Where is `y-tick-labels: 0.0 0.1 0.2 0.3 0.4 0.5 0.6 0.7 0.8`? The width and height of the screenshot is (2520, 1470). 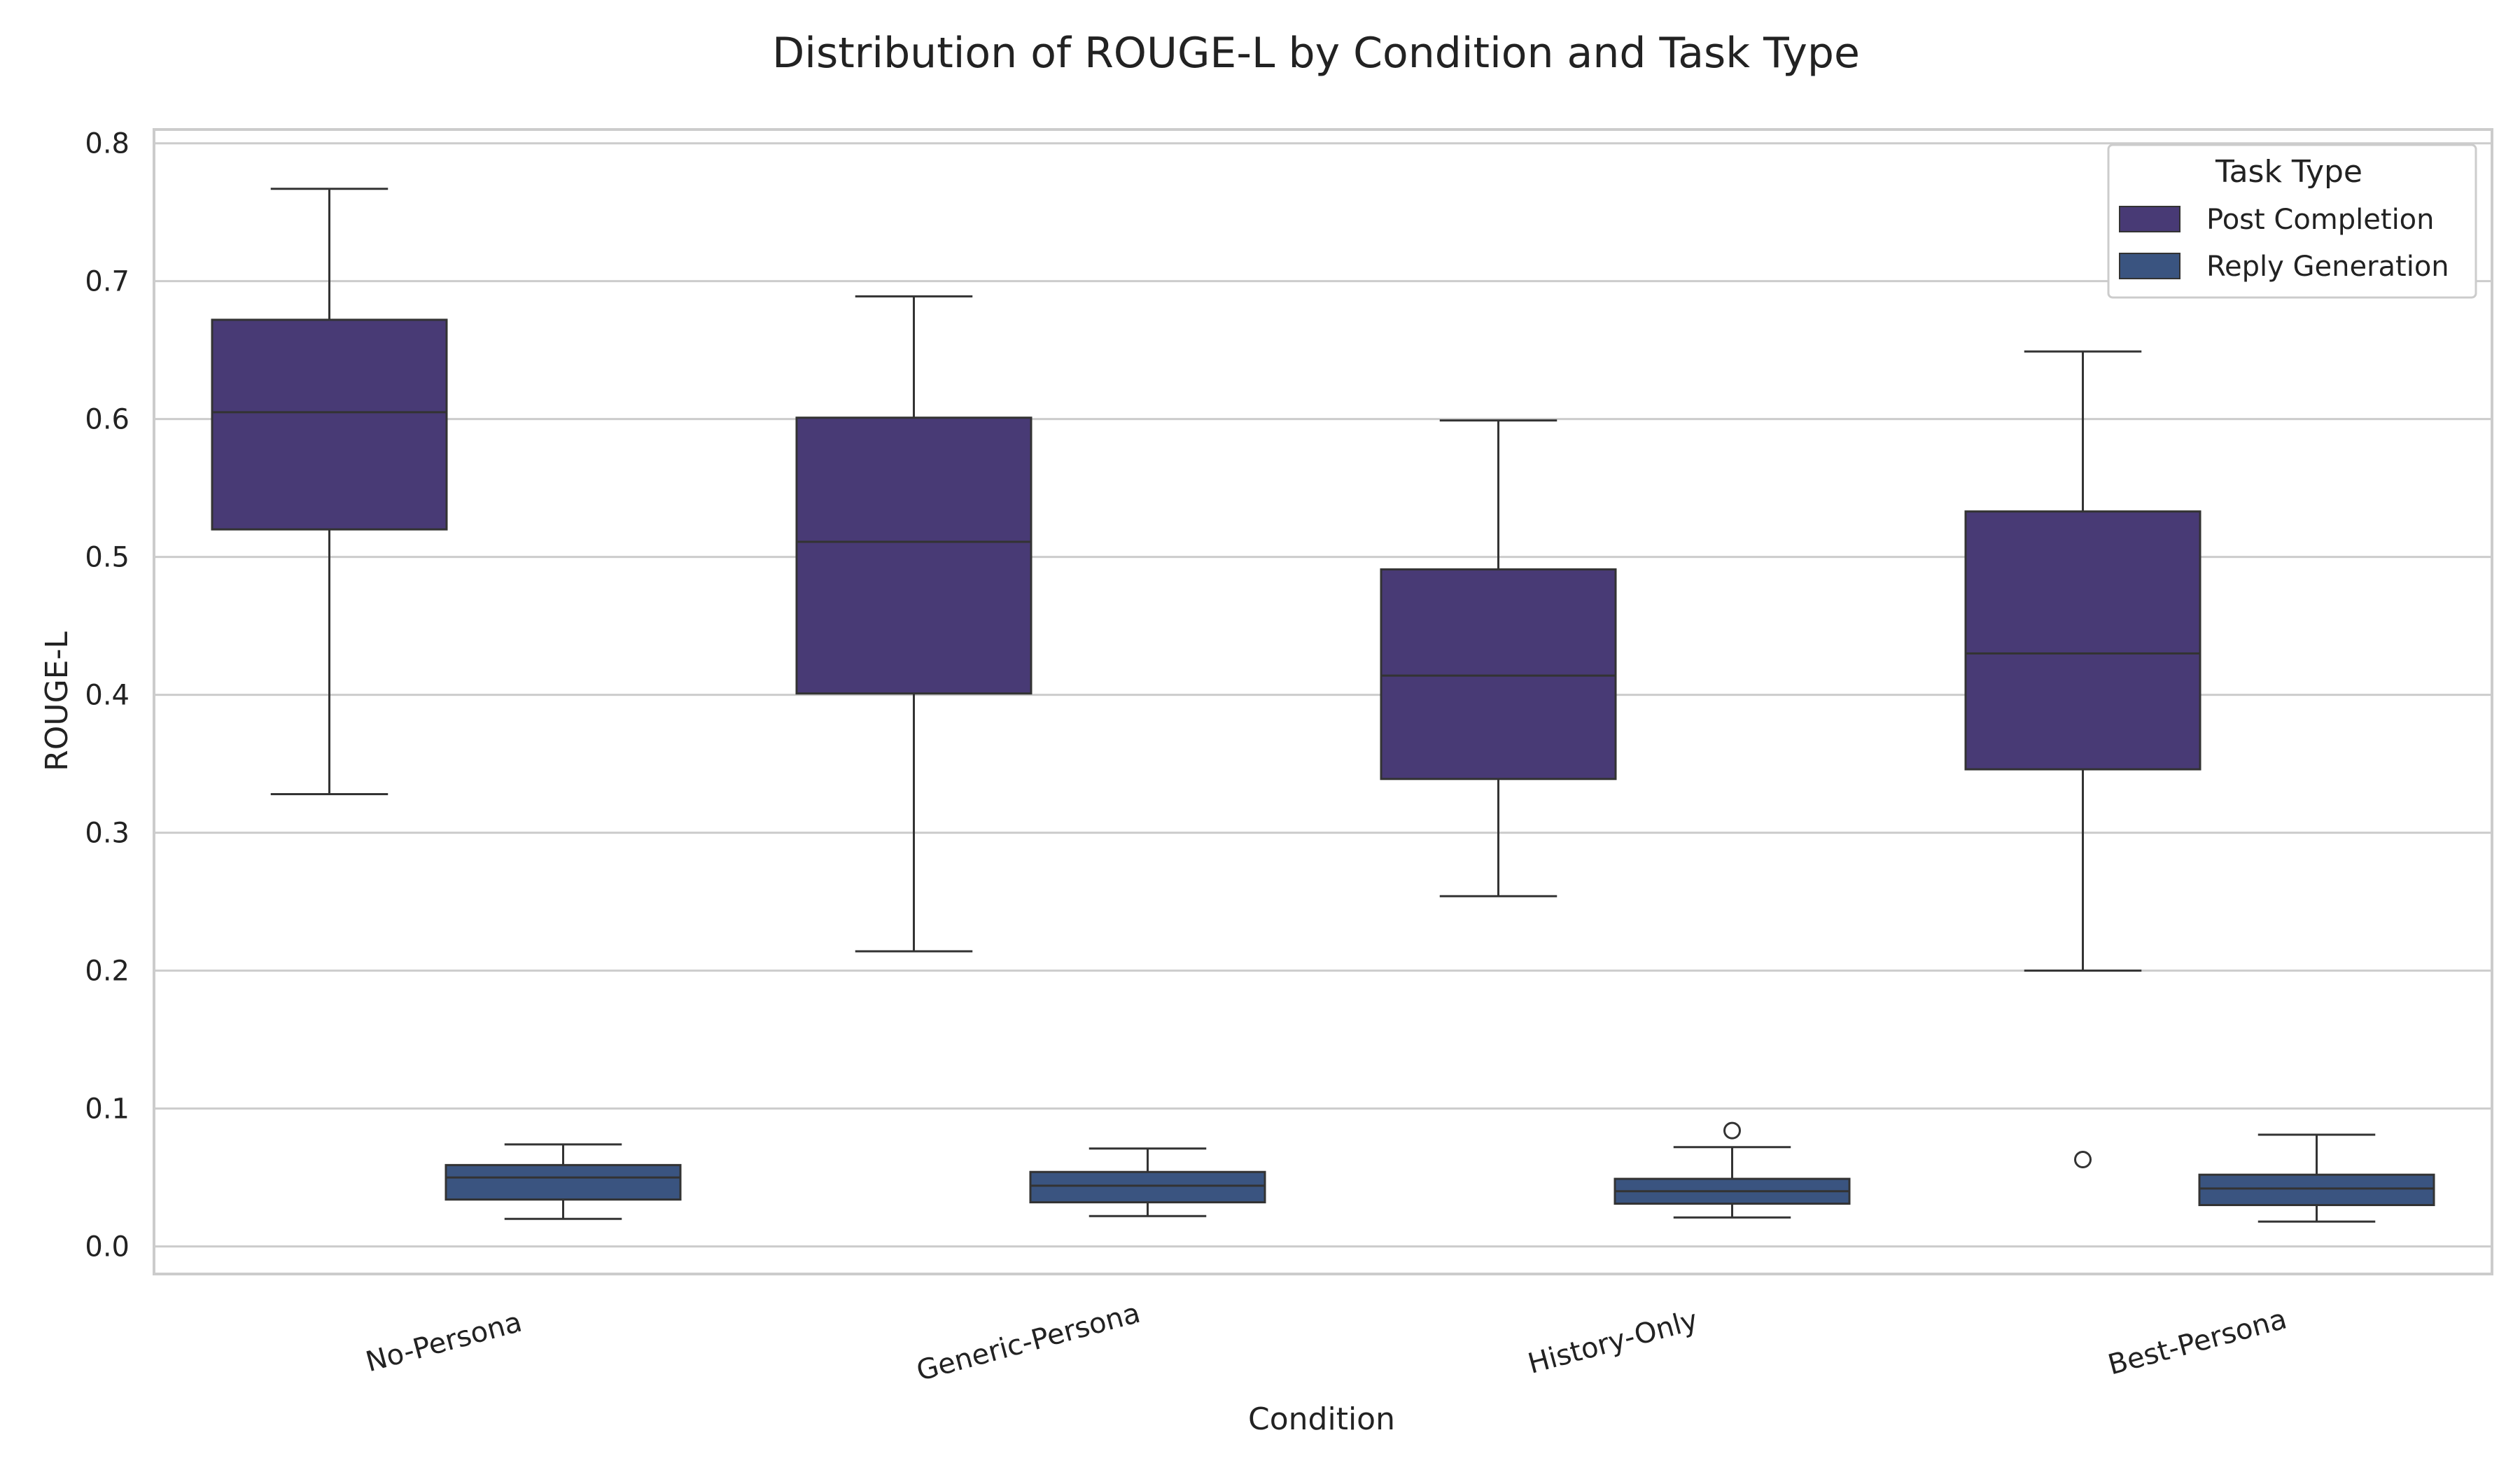
y-tick-labels: 0.0 0.1 0.2 0.3 0.4 0.5 0.6 0.7 0.8 is located at coordinates (107, 696).